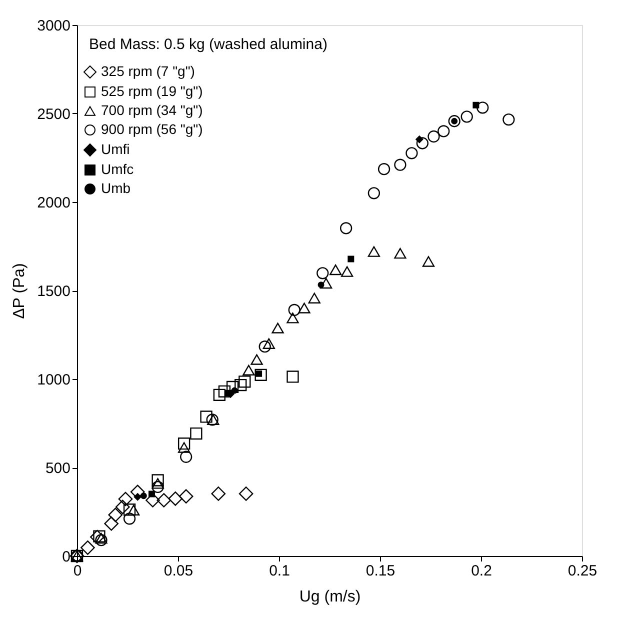 This screenshot has height=637, width=644. Describe the element at coordinates (330, 597) in the screenshot. I see `x-axis-title: Ug (m/s)` at that location.